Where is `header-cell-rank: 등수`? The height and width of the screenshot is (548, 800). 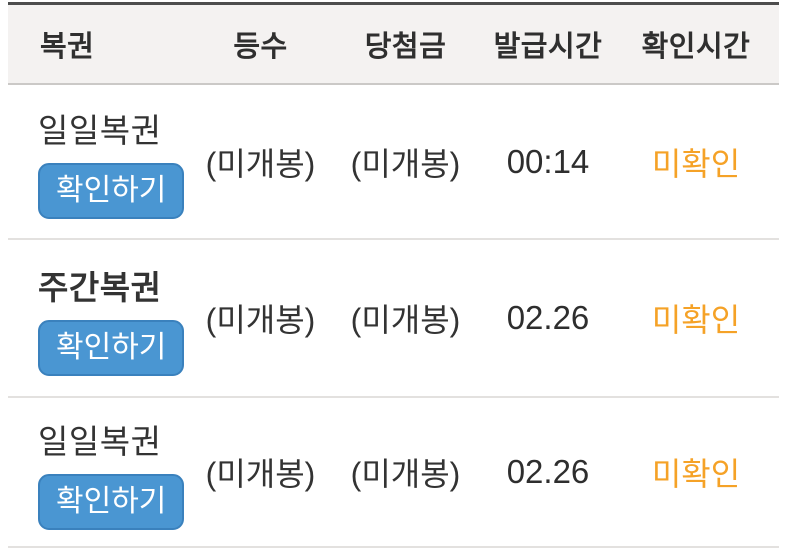 header-cell-rank: 등수 is located at coordinates (260, 47).